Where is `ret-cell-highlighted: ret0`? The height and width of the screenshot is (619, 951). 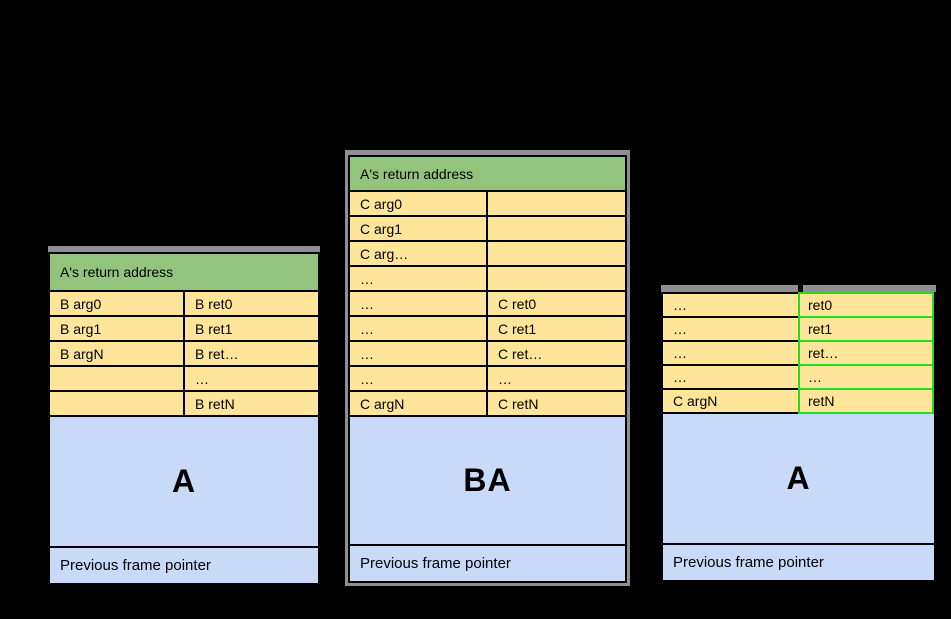
ret-cell-highlighted: ret0 is located at coordinates (866, 305).